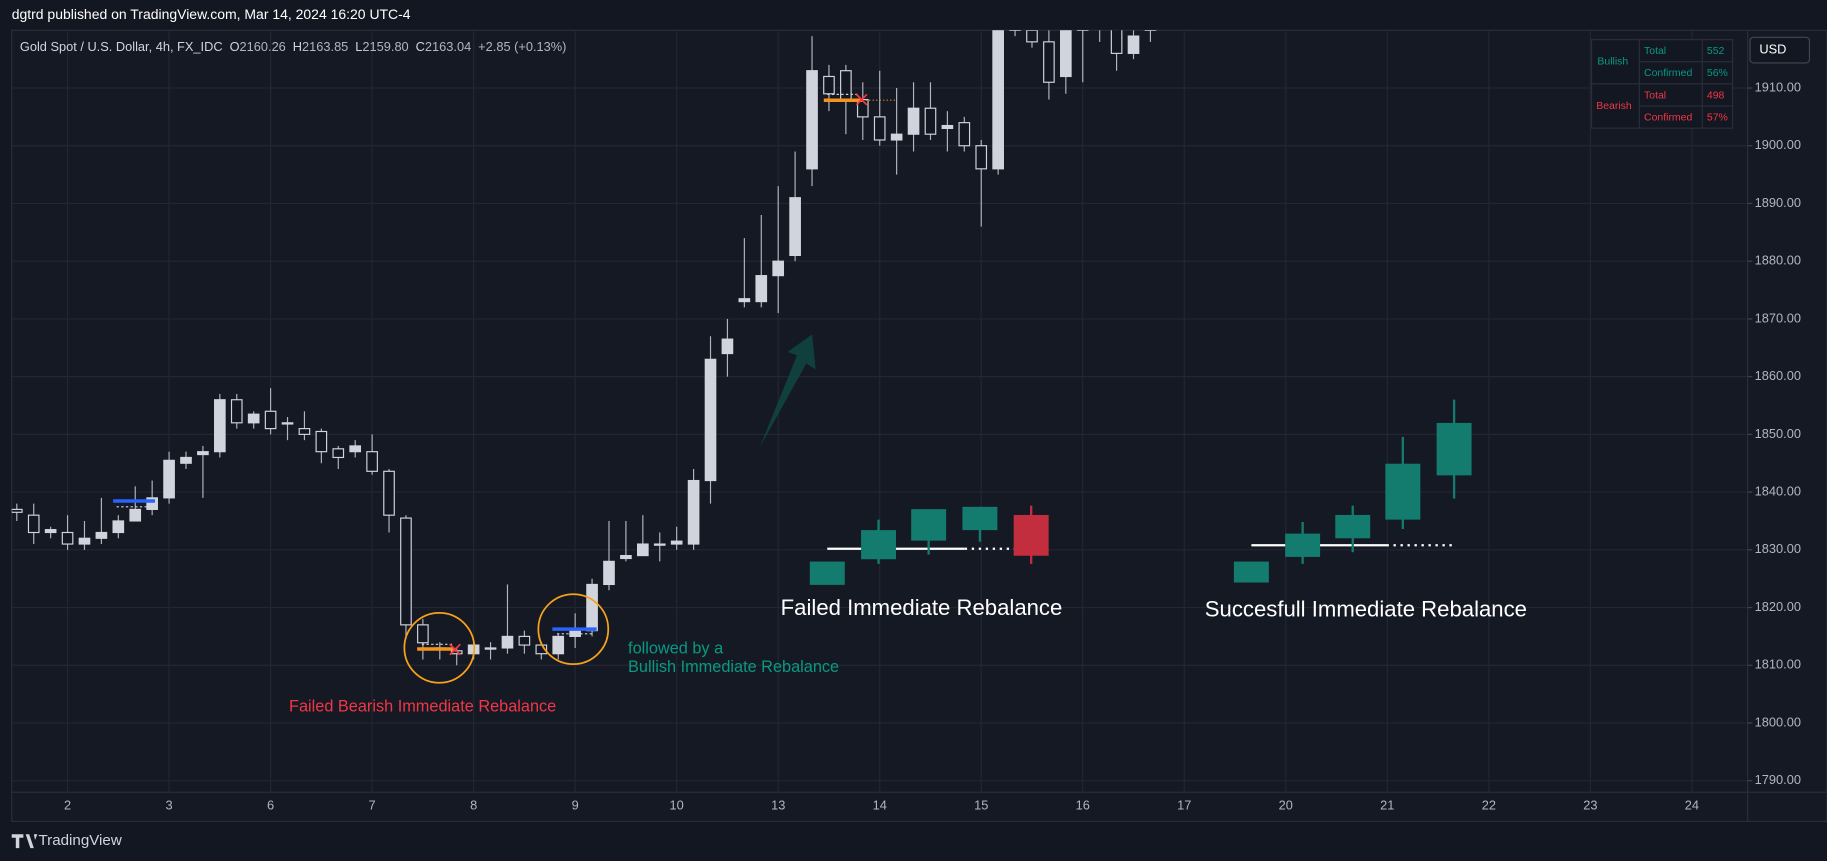  Describe the element at coordinates (1778, 664) in the screenshot. I see `y-tick-label: 1810.00` at that location.